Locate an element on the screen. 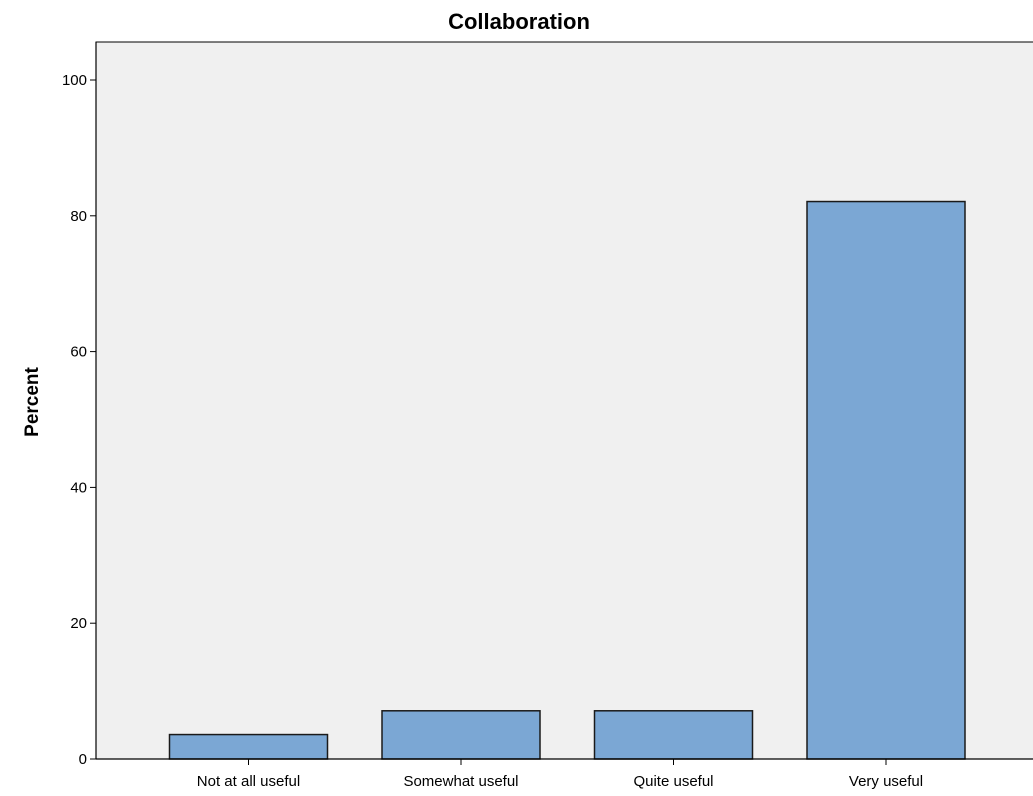 This screenshot has width=1033, height=796. x-tick-label: Somewhat useful is located at coordinates (460, 781).